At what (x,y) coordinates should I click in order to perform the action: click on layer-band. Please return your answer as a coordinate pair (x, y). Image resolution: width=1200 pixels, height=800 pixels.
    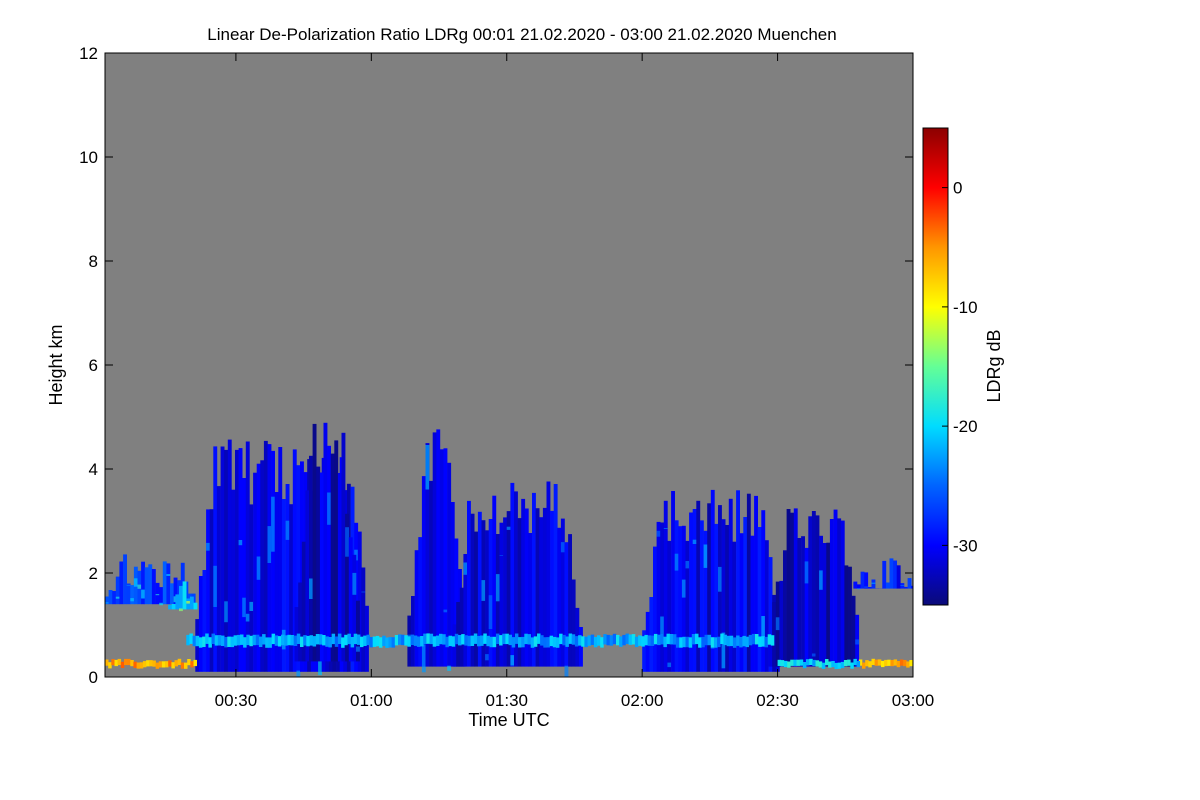
    Looking at the image, I should click on (151, 663).